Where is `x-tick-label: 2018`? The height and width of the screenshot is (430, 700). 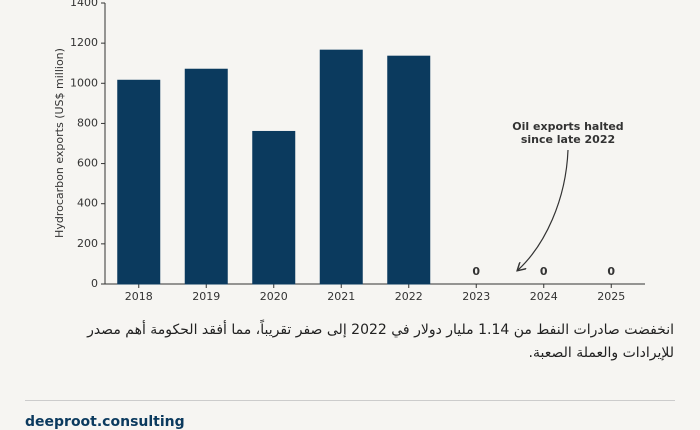 x-tick-label: 2018 is located at coordinates (139, 296).